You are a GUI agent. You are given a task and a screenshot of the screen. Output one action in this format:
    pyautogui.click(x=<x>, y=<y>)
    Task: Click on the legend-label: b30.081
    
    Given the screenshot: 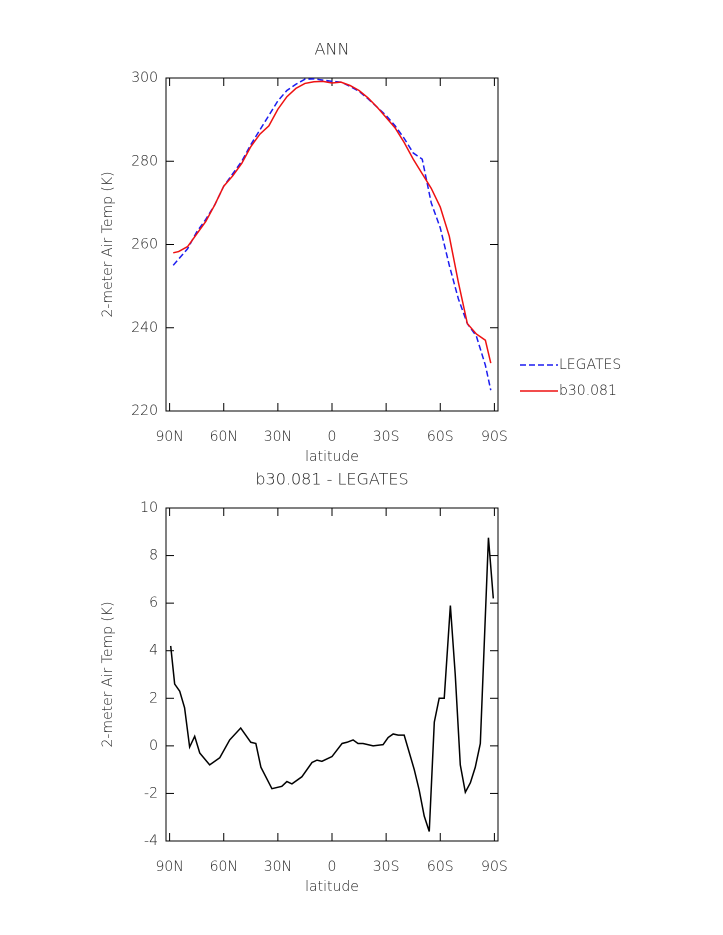 What is the action you would take?
    pyautogui.click(x=588, y=391)
    